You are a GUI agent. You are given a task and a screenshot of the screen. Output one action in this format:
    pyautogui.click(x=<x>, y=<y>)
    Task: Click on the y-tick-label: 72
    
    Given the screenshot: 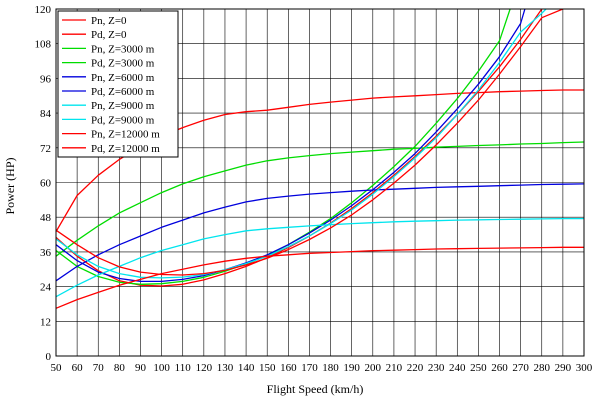 What is the action you would take?
    pyautogui.click(x=45, y=149)
    